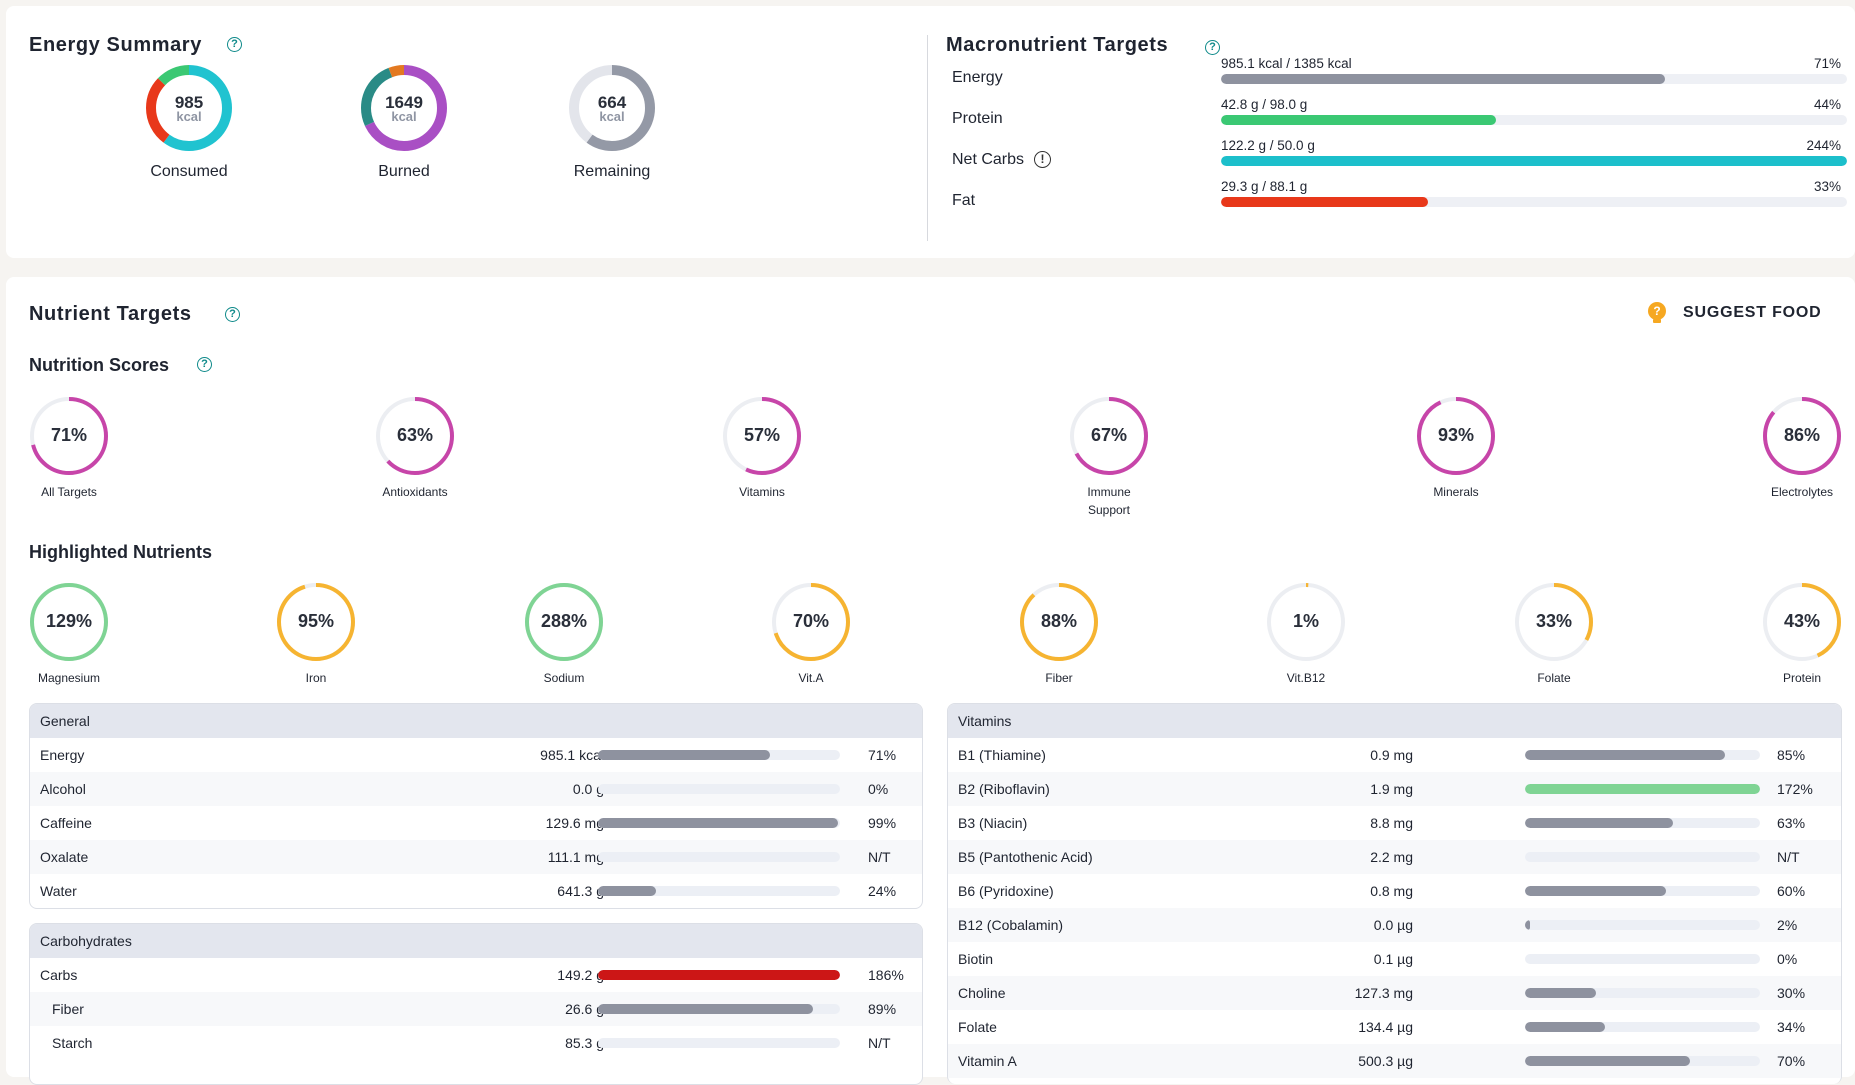  I want to click on table-row: Vitamin A 500.3 µg 70%, so click(1394, 1061).